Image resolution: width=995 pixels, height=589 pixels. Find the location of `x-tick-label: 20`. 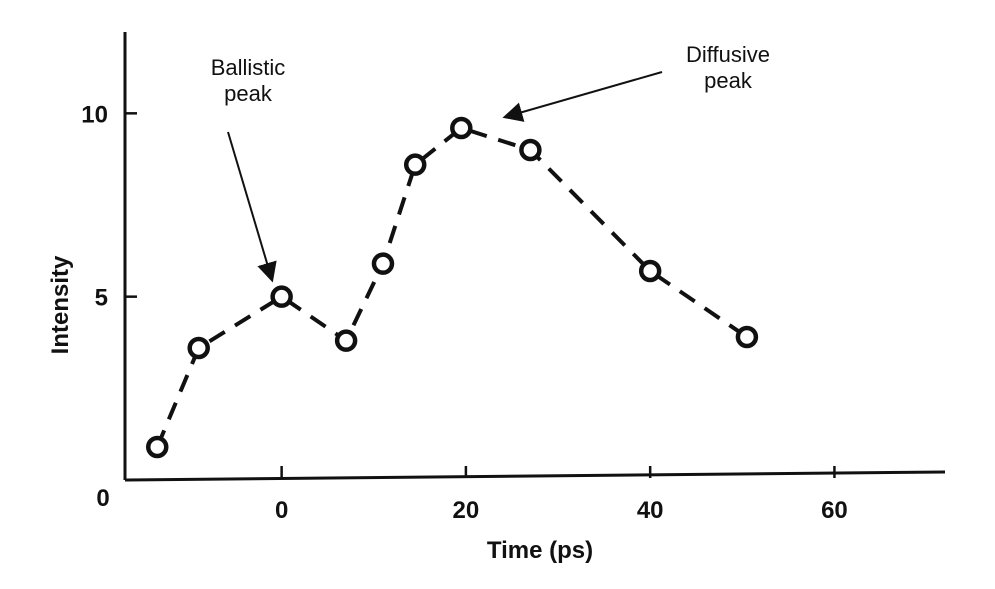

x-tick-label: 20 is located at coordinates (466, 510).